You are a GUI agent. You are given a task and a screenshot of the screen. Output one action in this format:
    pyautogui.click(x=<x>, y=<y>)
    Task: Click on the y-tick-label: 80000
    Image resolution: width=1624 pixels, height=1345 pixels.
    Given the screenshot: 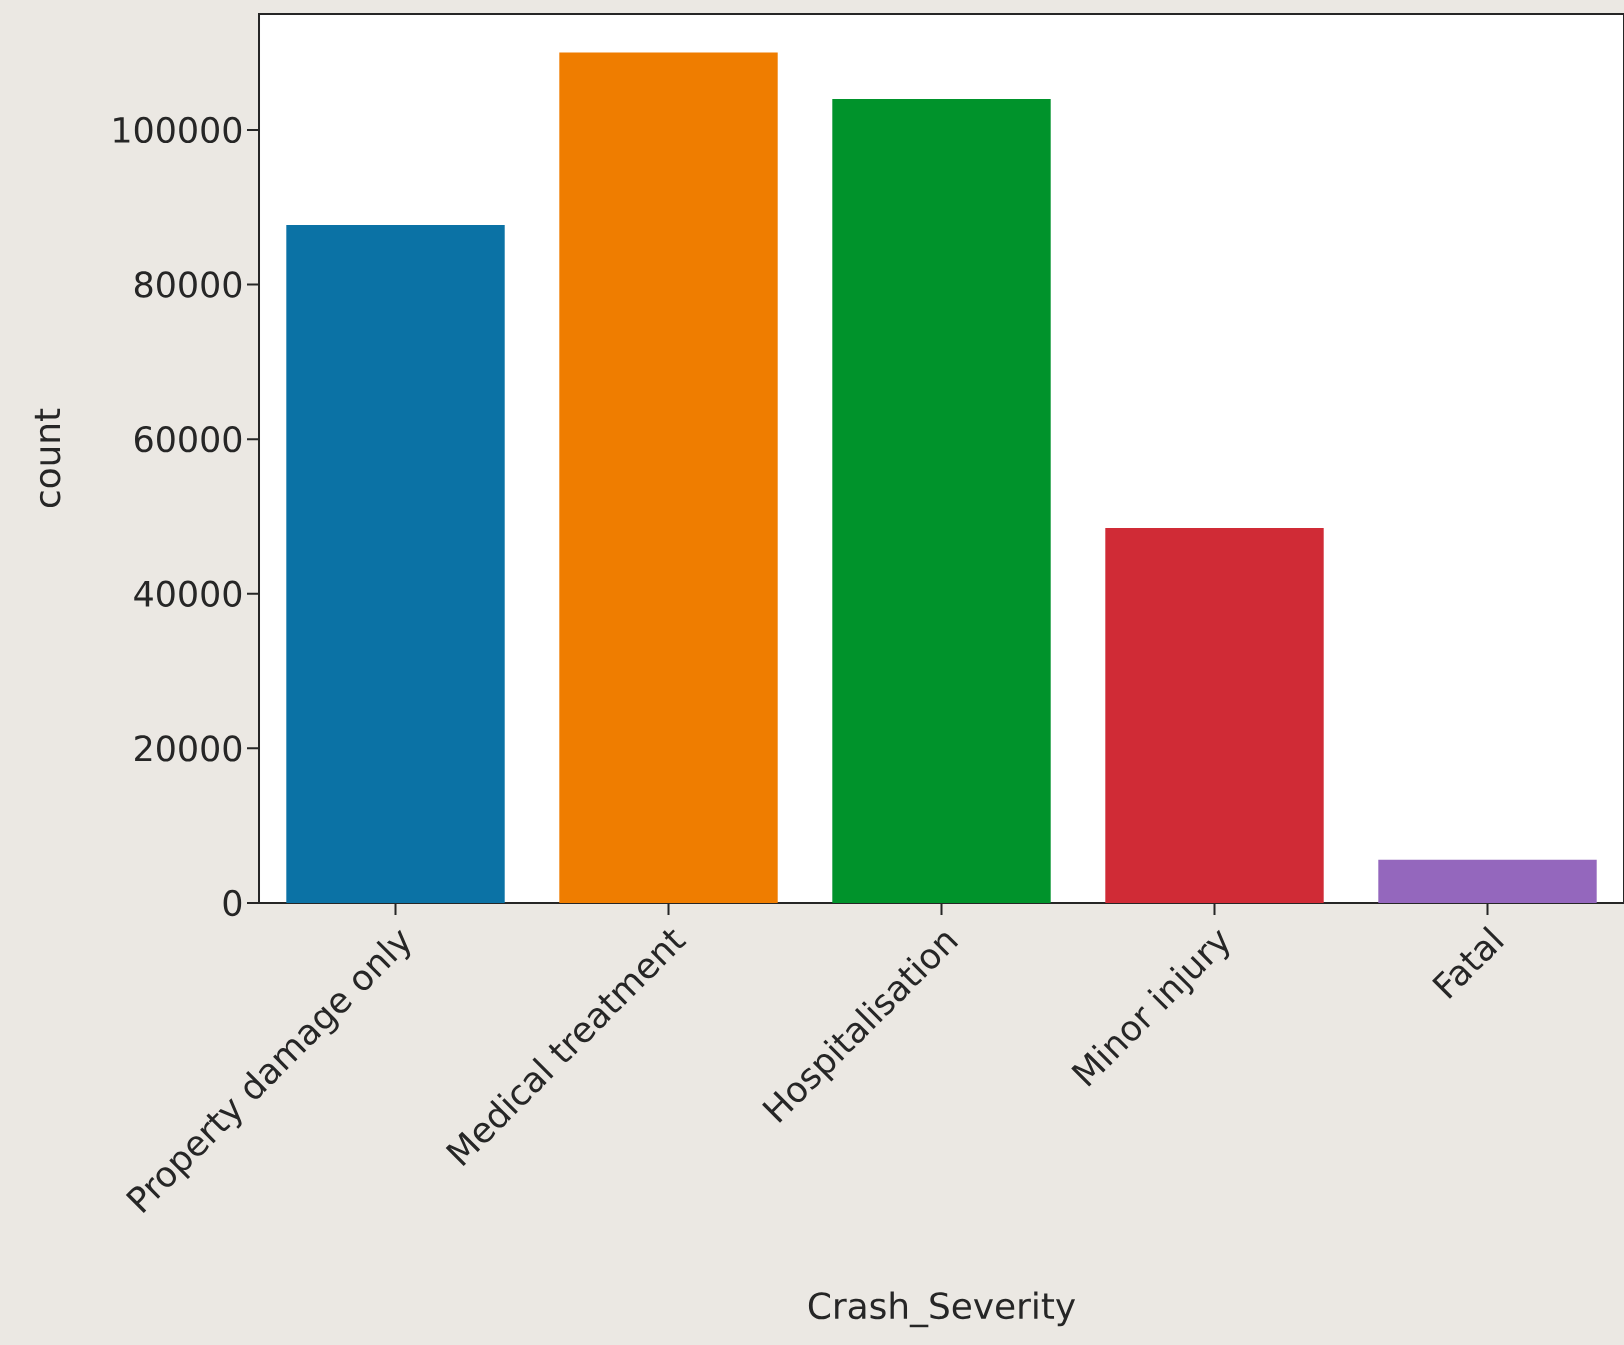 What is the action you would take?
    pyautogui.click(x=188, y=284)
    